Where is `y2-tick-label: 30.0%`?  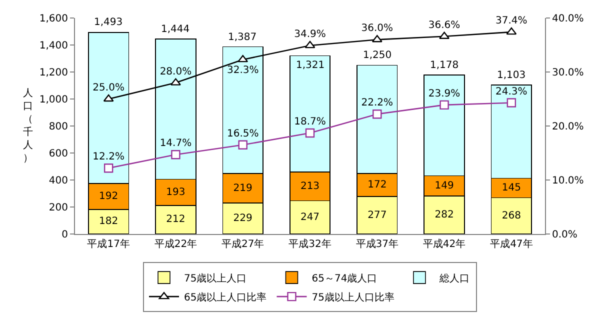
y2-tick-label: 30.0% is located at coordinates (568, 73).